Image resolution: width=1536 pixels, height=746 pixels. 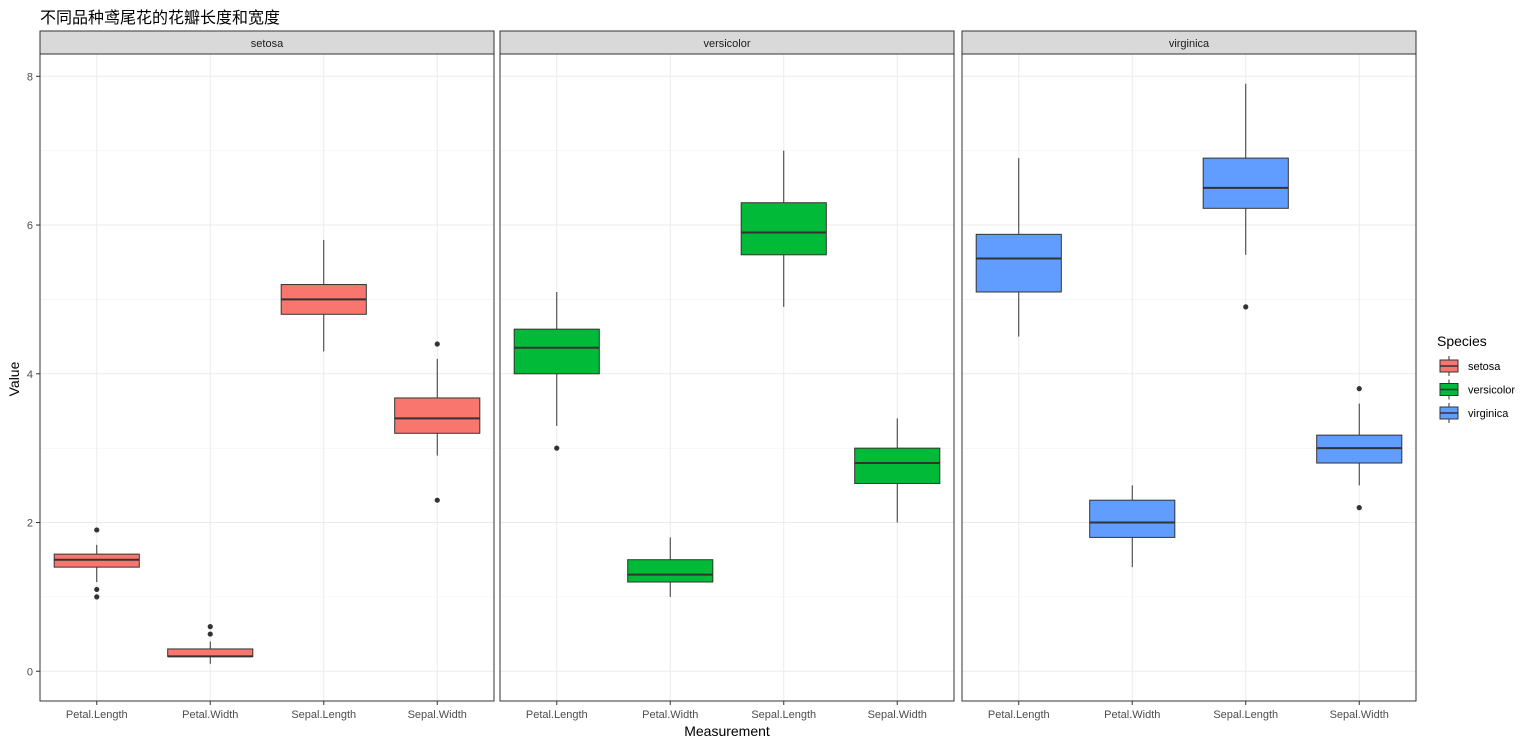 I want to click on y-tick-label: 4, so click(x=30, y=375).